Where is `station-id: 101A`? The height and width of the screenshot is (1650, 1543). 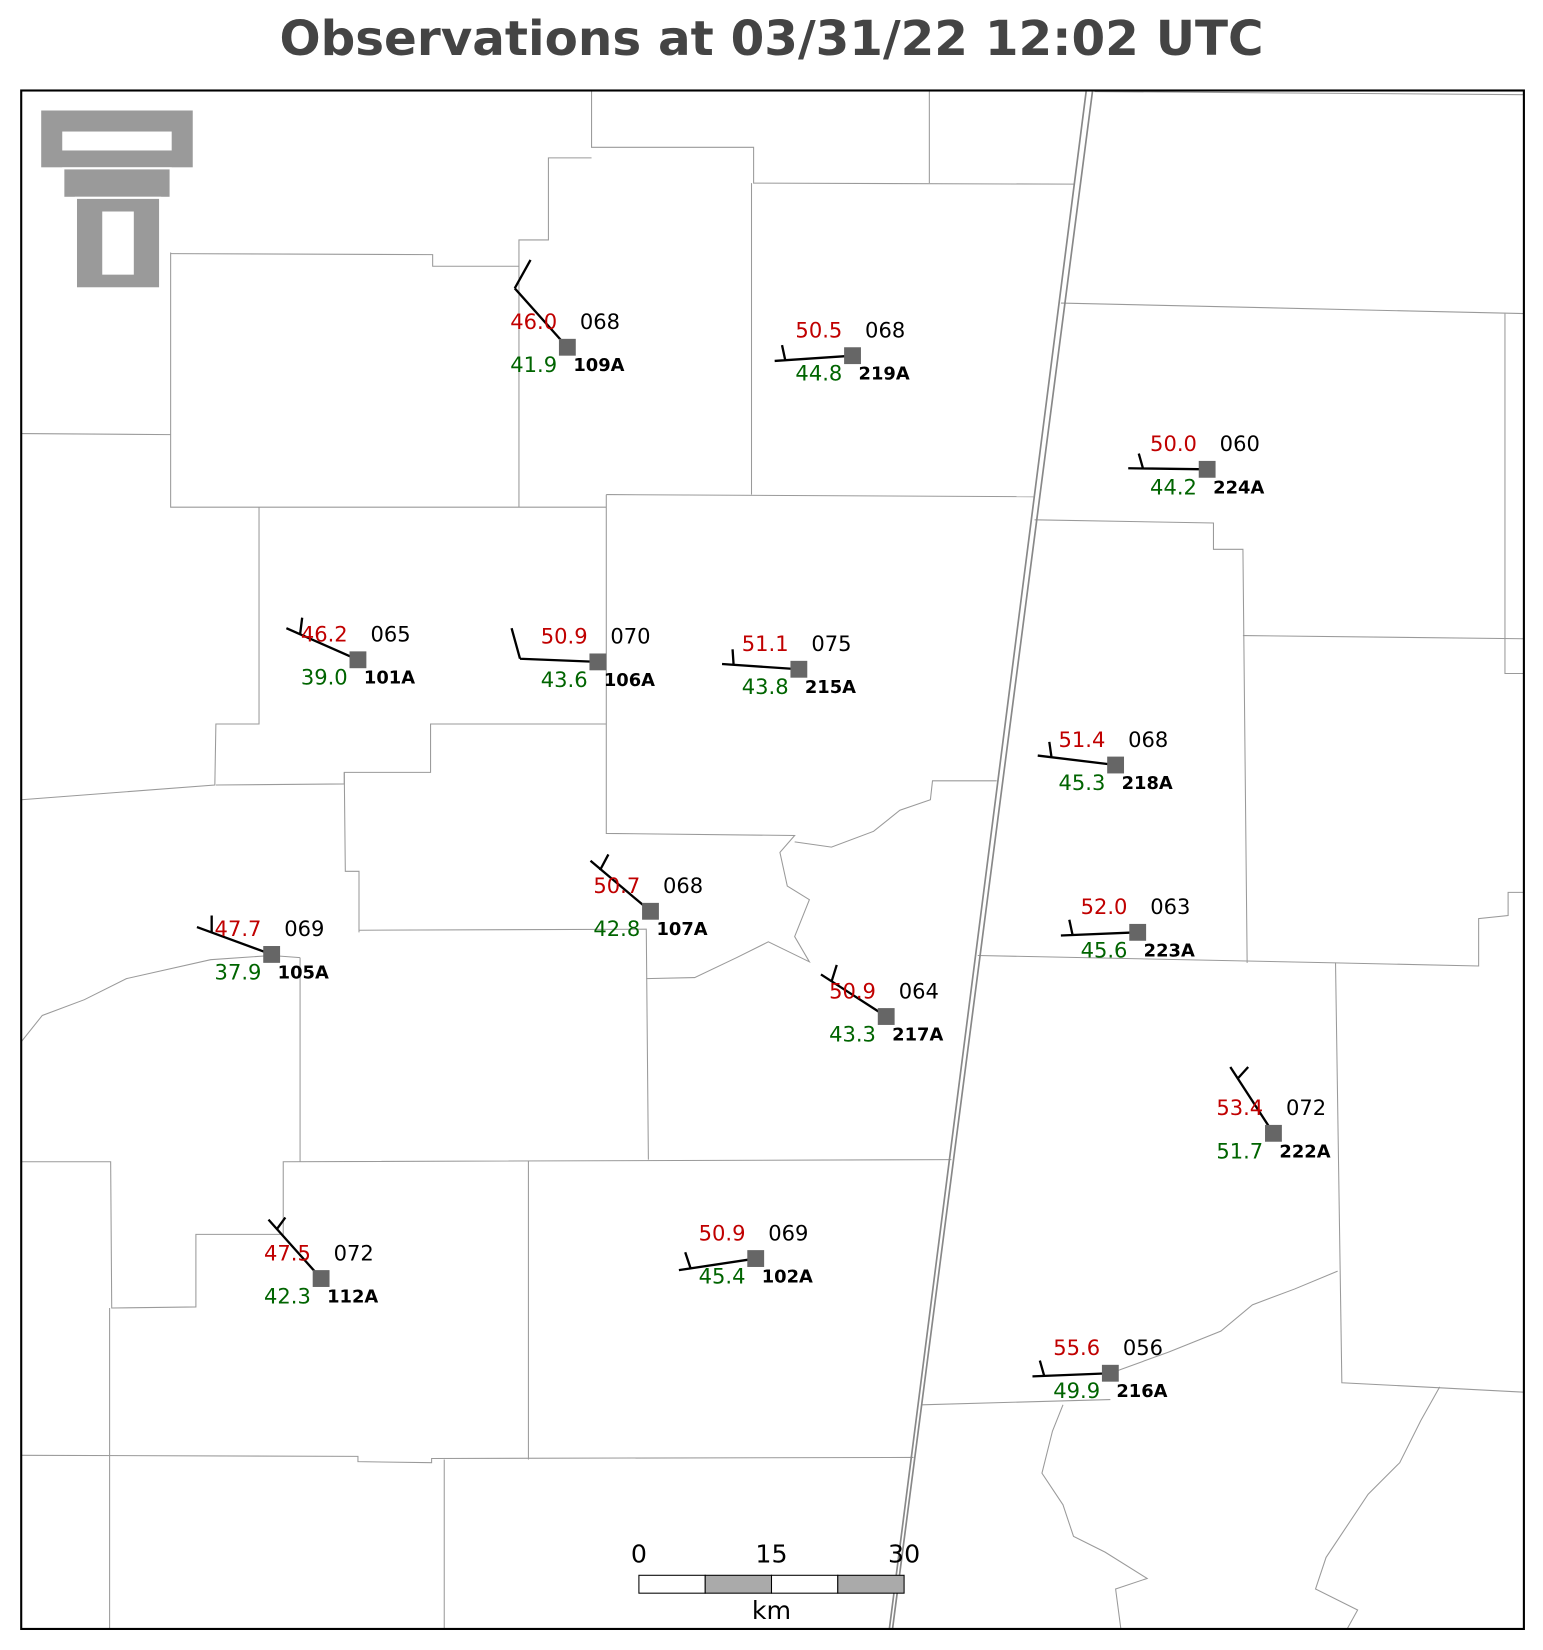 station-id: 101A is located at coordinates (389, 678).